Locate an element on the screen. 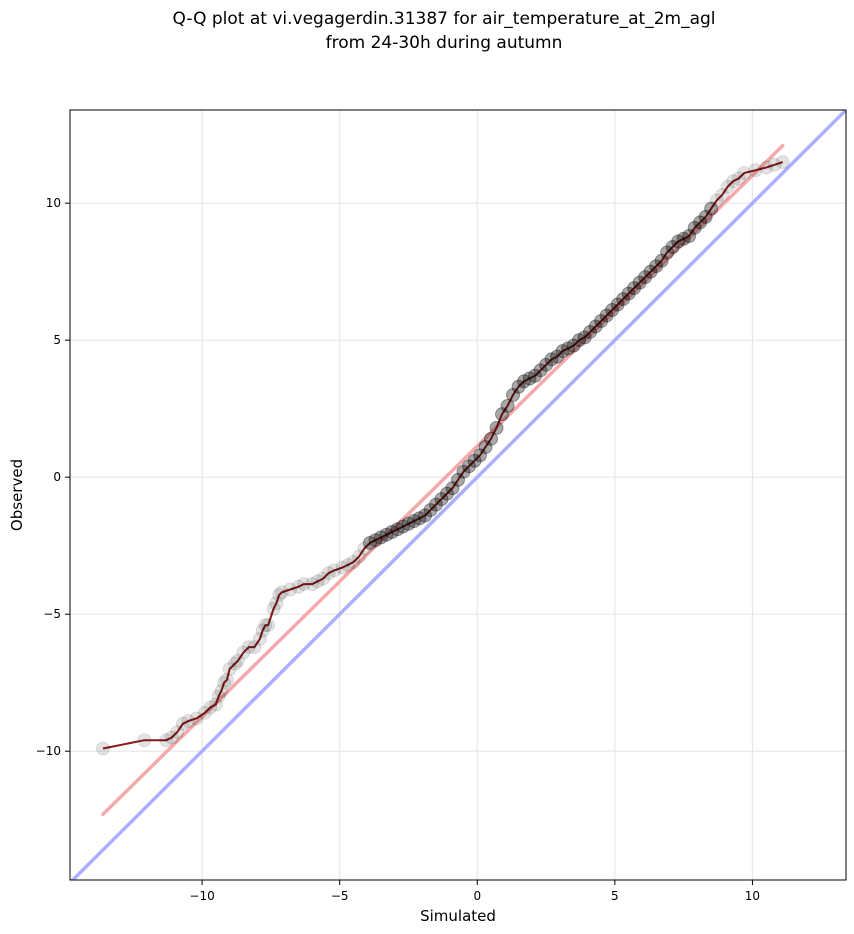 The image size is (854, 934). y-tick-label-4: 10 is located at coordinates (53, 203).